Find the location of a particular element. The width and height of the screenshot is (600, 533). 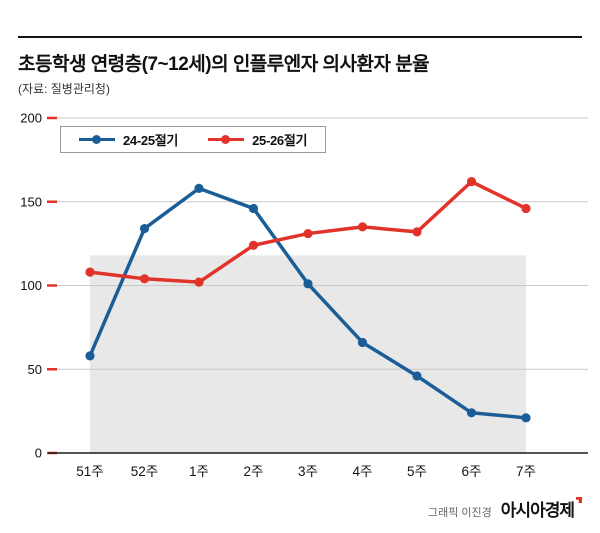

footer: 그래픽 이진경 아시아경제 is located at coordinates (505, 508).